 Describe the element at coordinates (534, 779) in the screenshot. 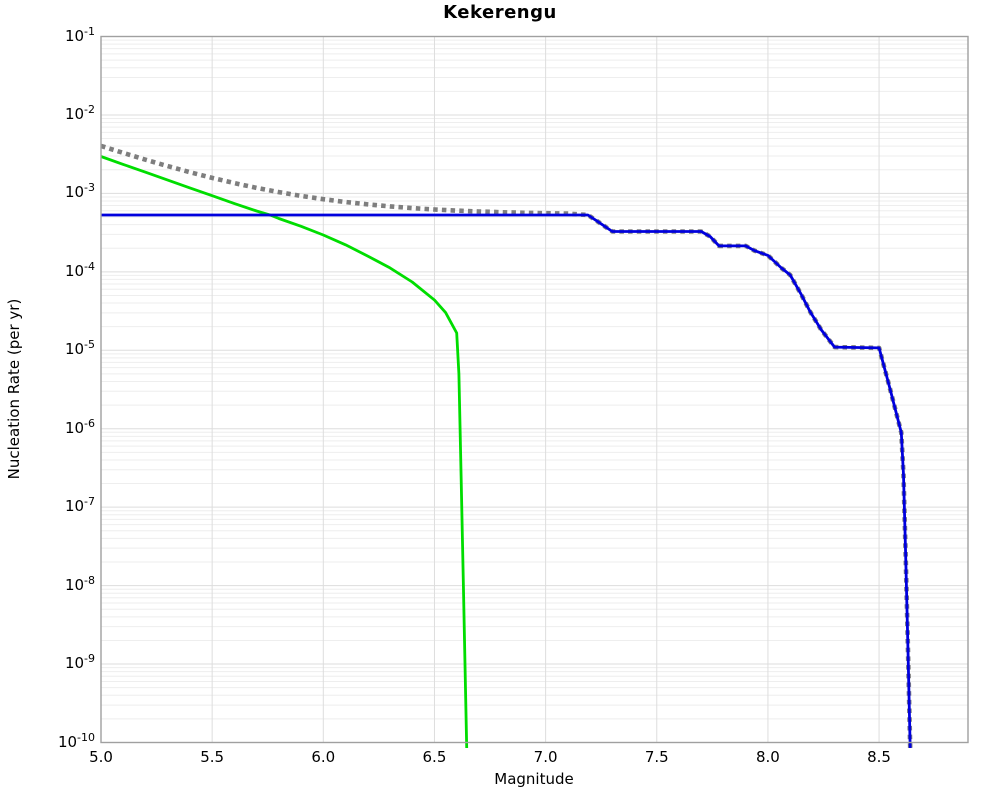

I see `x-axis-title: Magnitude` at that location.